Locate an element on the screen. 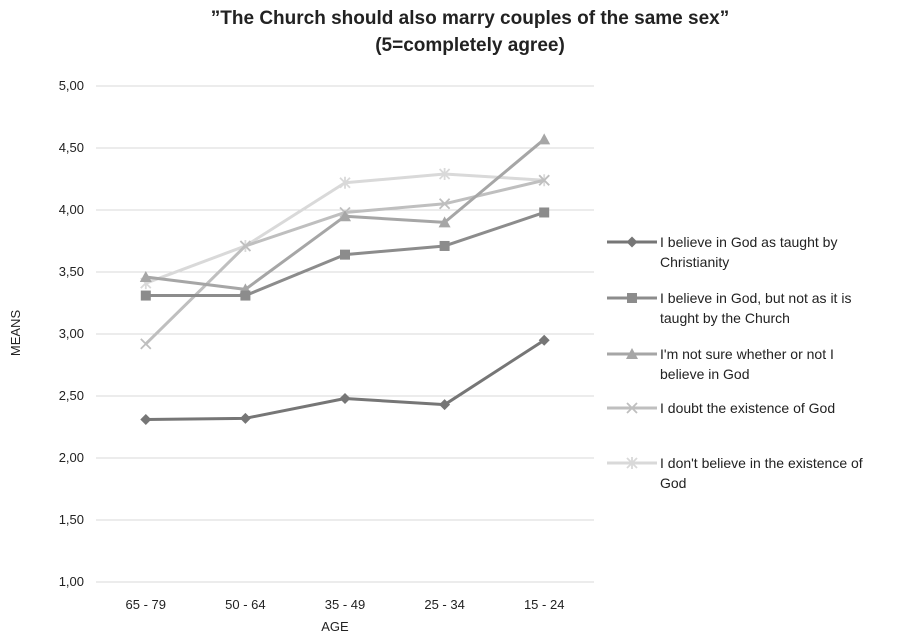 This screenshot has height=637, width=912. y-tick-label: 3,00 is located at coordinates (71, 333).